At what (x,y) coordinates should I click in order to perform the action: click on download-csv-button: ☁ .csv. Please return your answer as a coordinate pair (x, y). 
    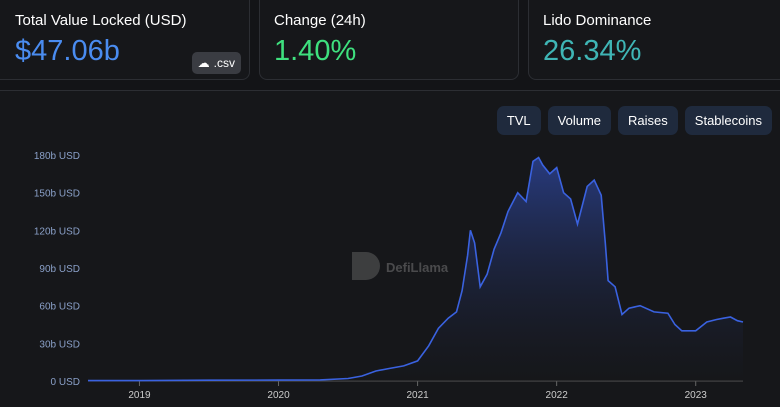
    Looking at the image, I should click on (216, 63).